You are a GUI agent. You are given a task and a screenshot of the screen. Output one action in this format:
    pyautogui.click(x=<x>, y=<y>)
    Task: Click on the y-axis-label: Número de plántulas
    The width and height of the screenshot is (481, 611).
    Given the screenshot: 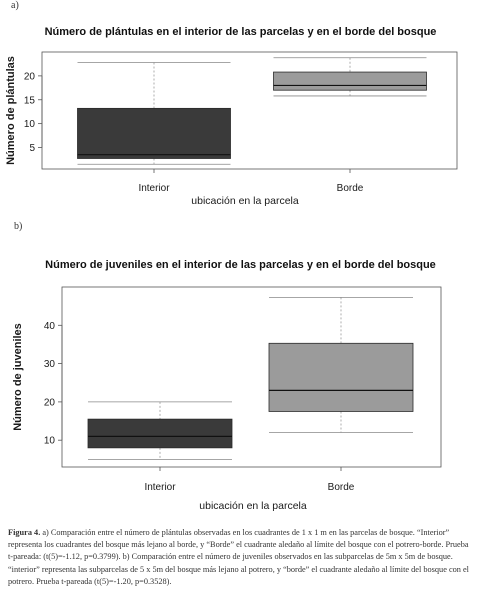 What is the action you would take?
    pyautogui.click(x=11, y=110)
    